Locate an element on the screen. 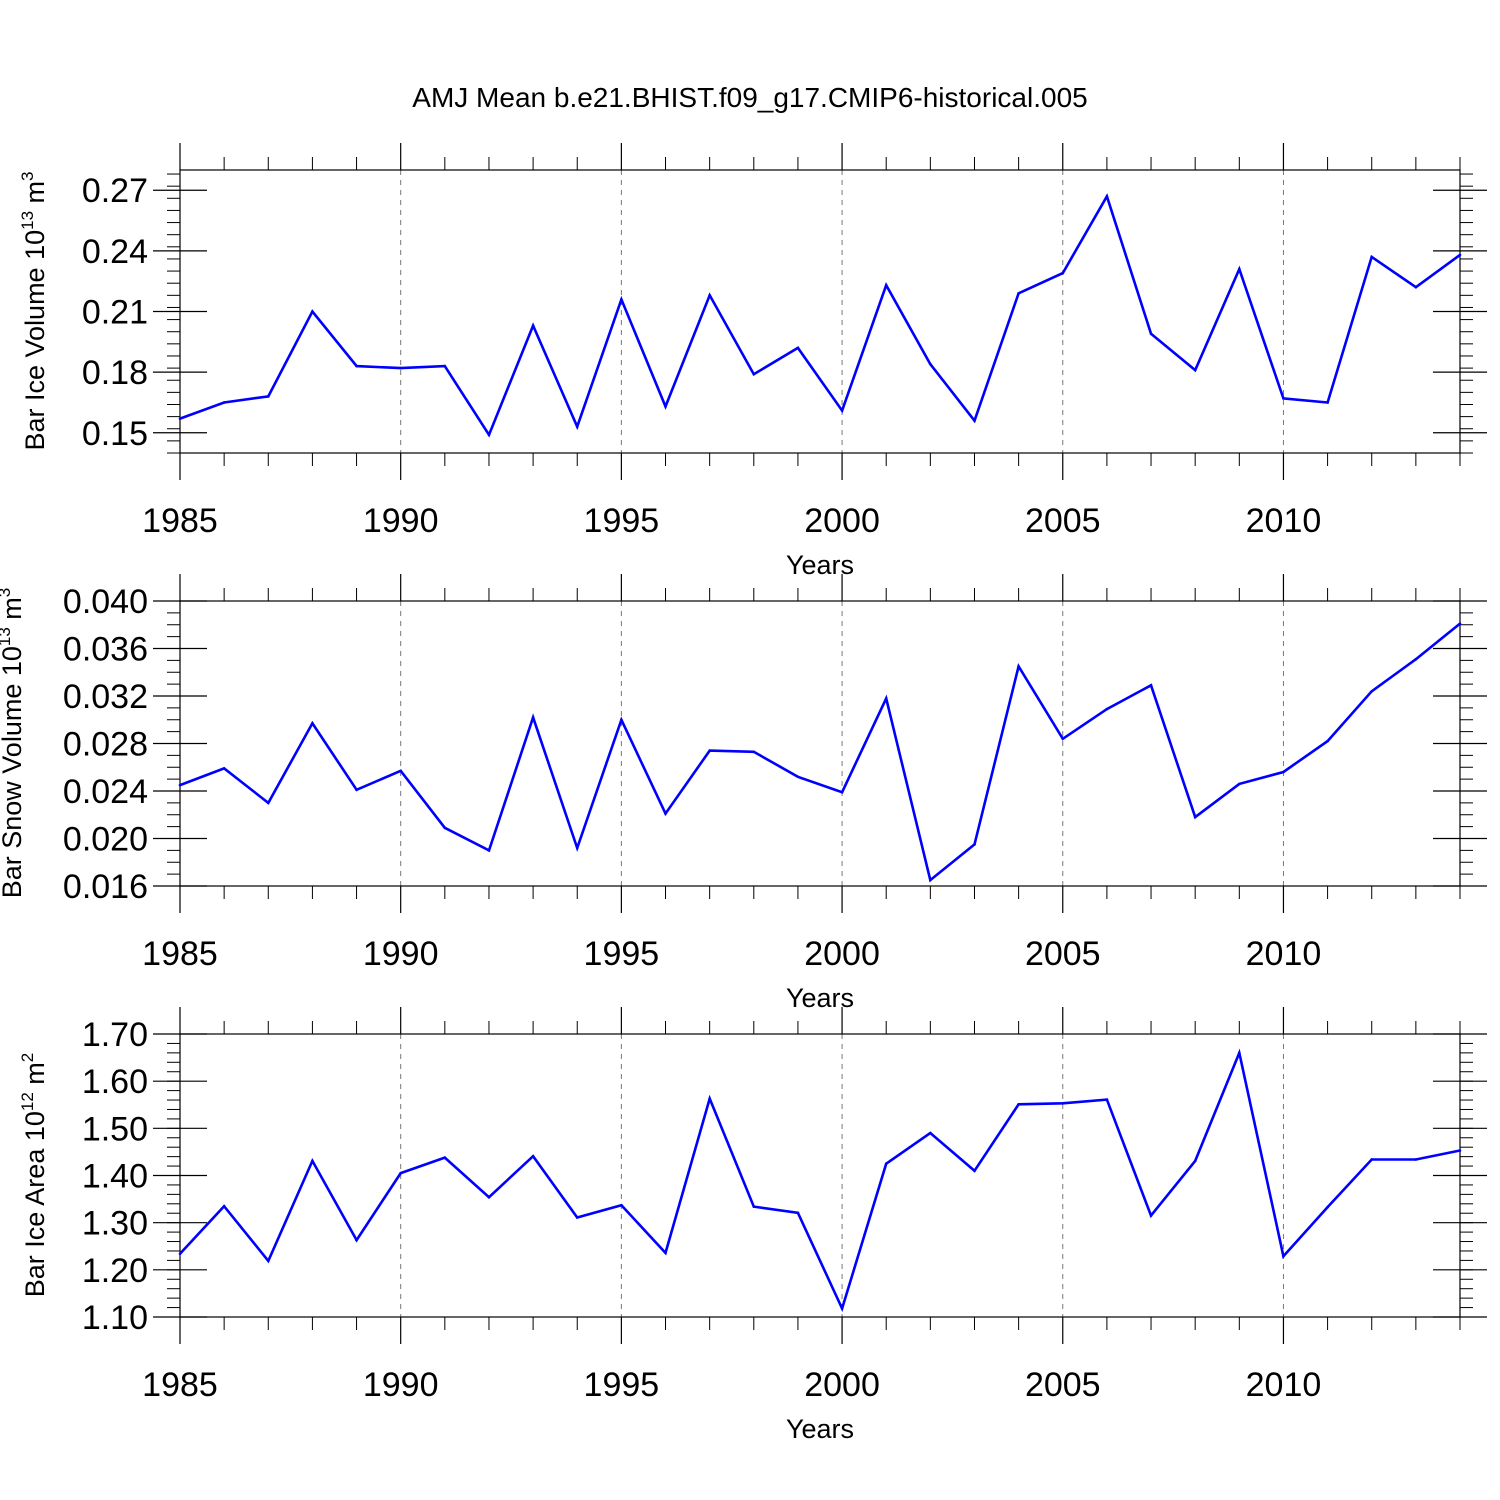 The width and height of the screenshot is (1500, 1500). y-tick-label: 0.036 is located at coordinates (105, 650).